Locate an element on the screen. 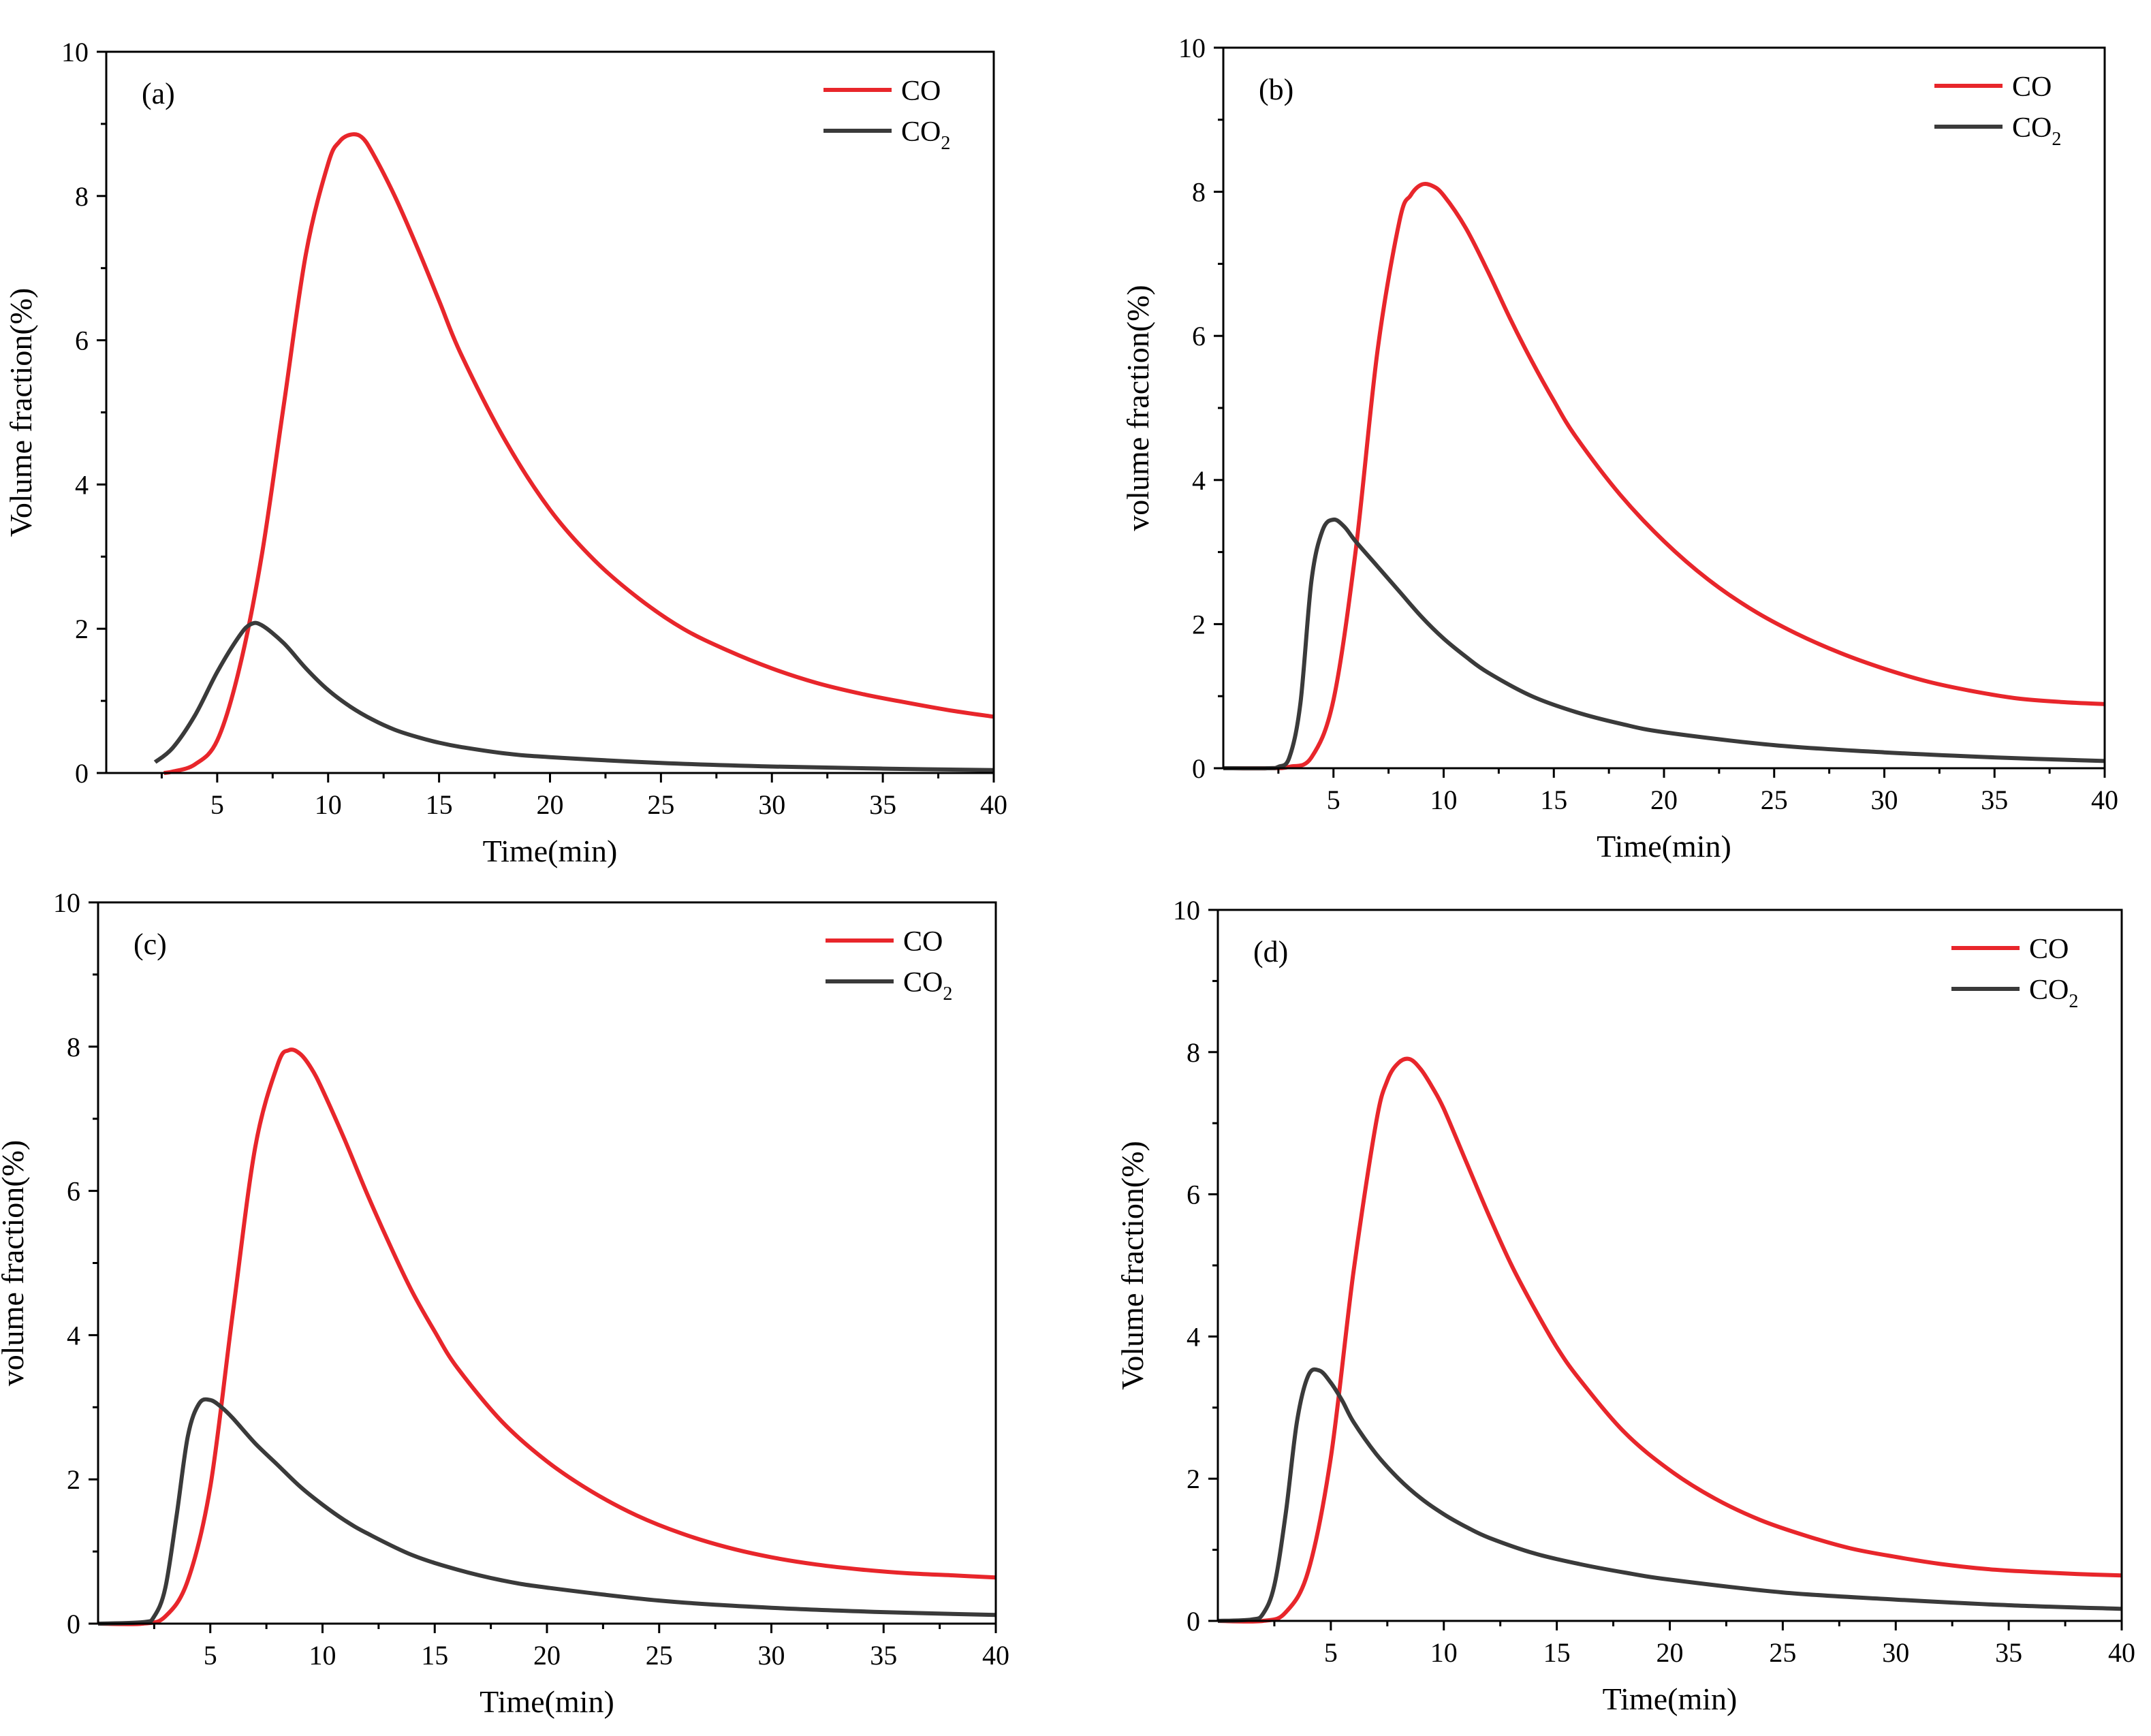 The height and width of the screenshot is (1736, 2151). panel-label: (d) is located at coordinates (1270, 951).